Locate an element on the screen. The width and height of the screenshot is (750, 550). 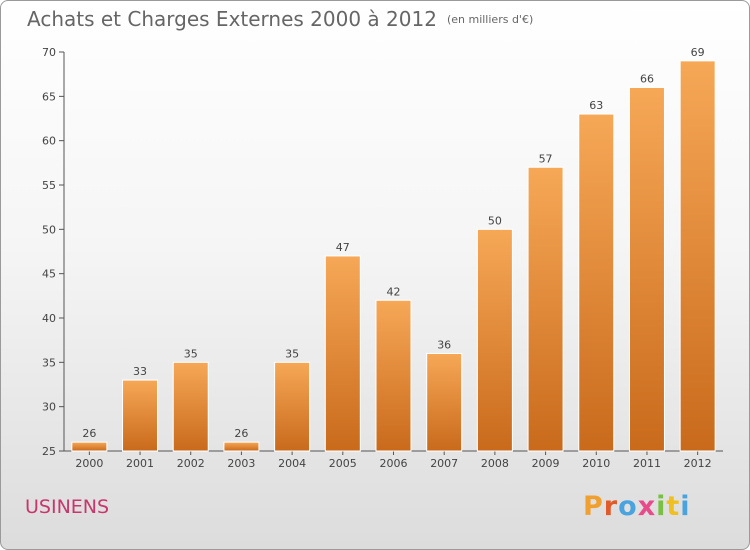
data-label: 50 is located at coordinates (495, 220).